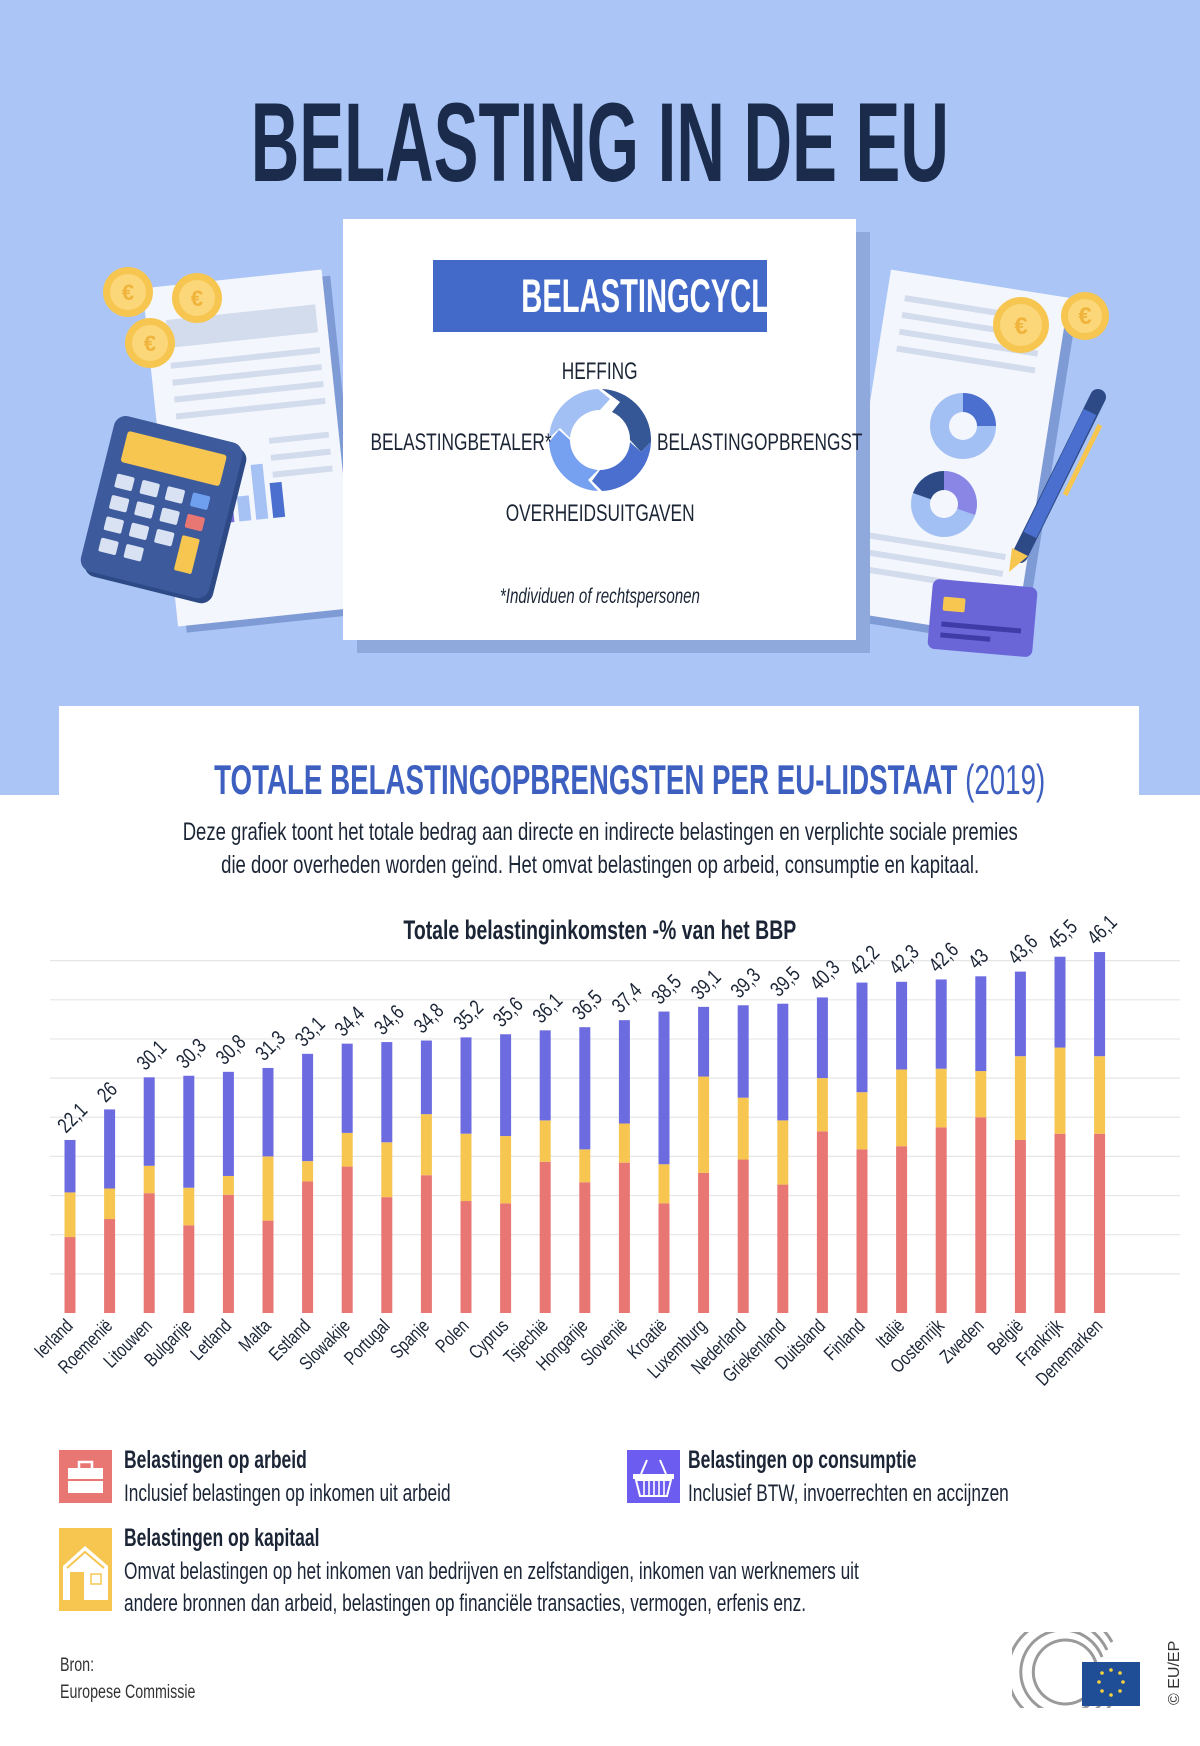 The width and height of the screenshot is (1200, 1746). I want to click on value-label: 37,4, so click(626, 997).